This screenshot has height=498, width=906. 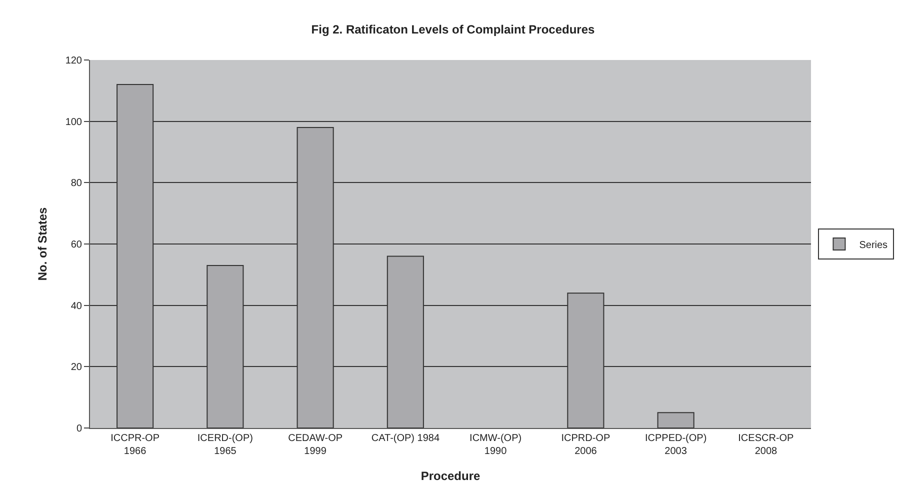 What do you see at coordinates (405, 438) in the screenshot?
I see `x-tick-label: CAT-(OP) 1984` at bounding box center [405, 438].